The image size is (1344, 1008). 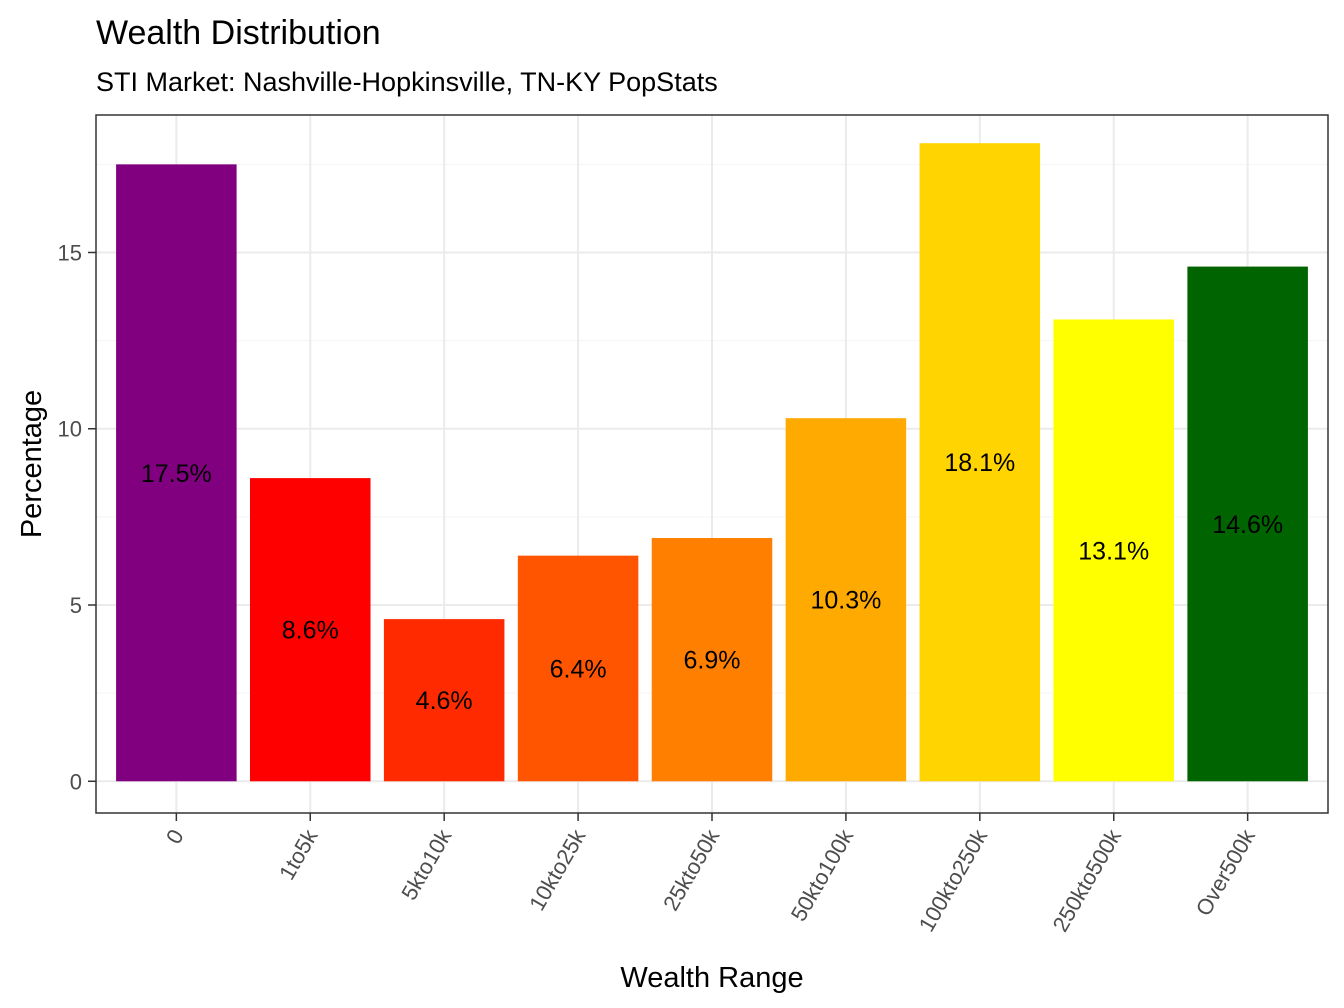 I want to click on x-tick-label: 250kto500k, so click(x=1087, y=880).